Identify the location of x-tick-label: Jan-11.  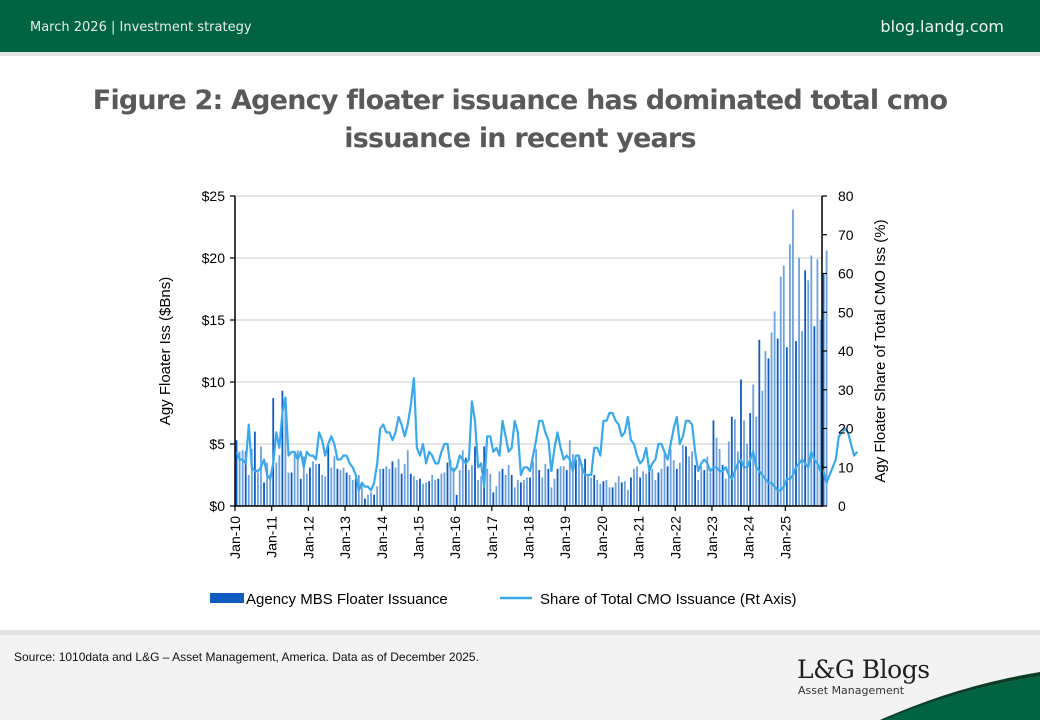
(272, 537).